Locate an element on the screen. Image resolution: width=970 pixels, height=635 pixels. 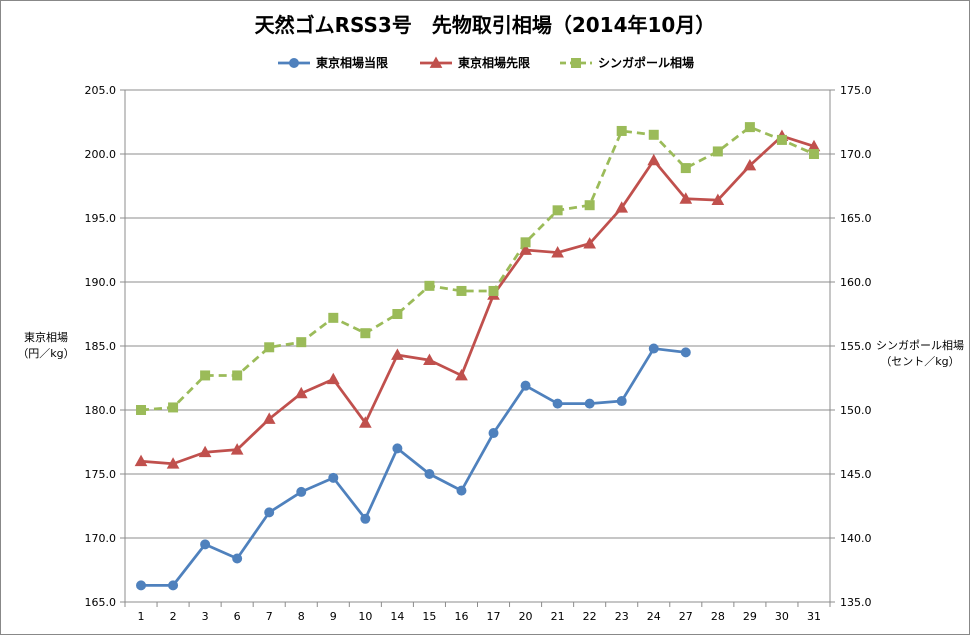
right-tick-label: 155.0 is located at coordinates (856, 346).